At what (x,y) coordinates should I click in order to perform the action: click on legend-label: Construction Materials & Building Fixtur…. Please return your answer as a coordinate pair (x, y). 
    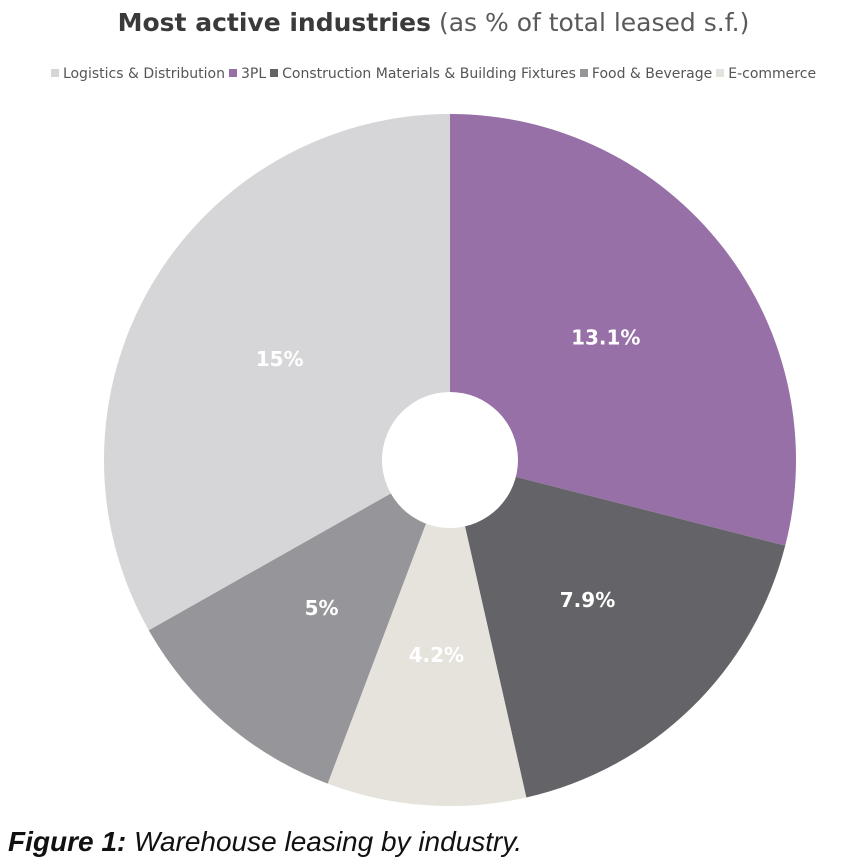
    Looking at the image, I should click on (429, 74).